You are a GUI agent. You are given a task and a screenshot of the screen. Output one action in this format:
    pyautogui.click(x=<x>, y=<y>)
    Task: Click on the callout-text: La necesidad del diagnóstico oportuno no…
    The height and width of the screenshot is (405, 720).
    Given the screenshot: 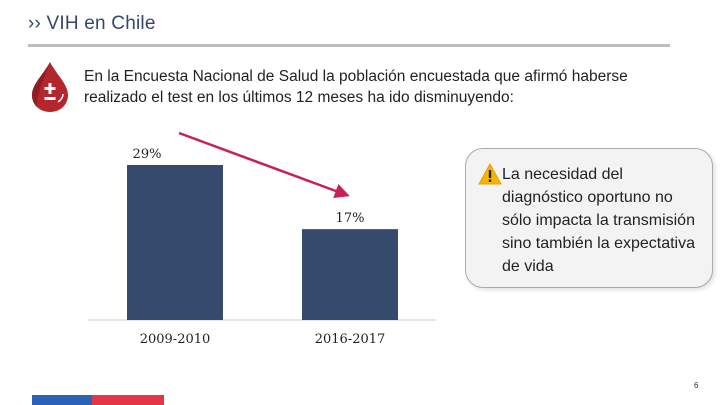 What is the action you would take?
    pyautogui.click(x=598, y=220)
    